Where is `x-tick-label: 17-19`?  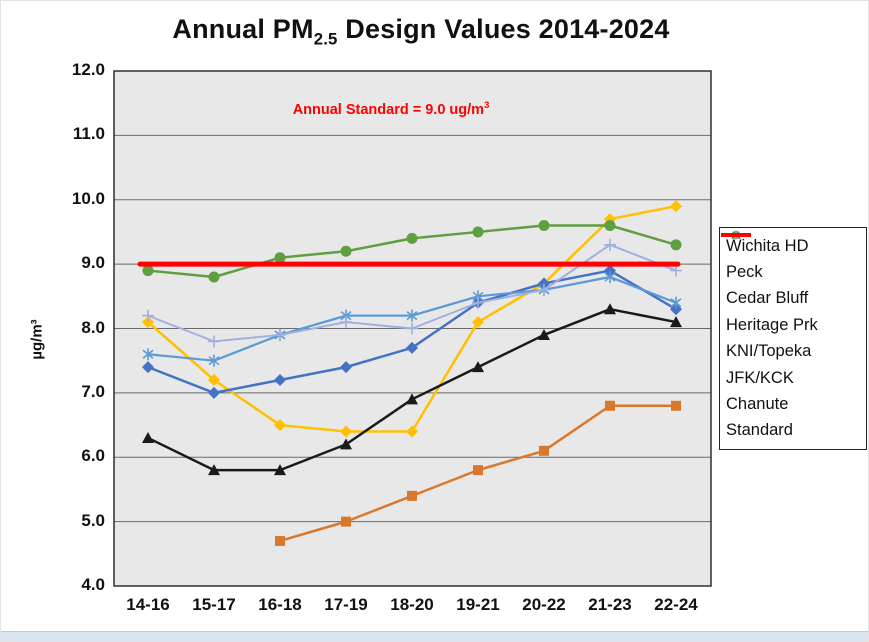 x-tick-label: 17-19 is located at coordinates (346, 604).